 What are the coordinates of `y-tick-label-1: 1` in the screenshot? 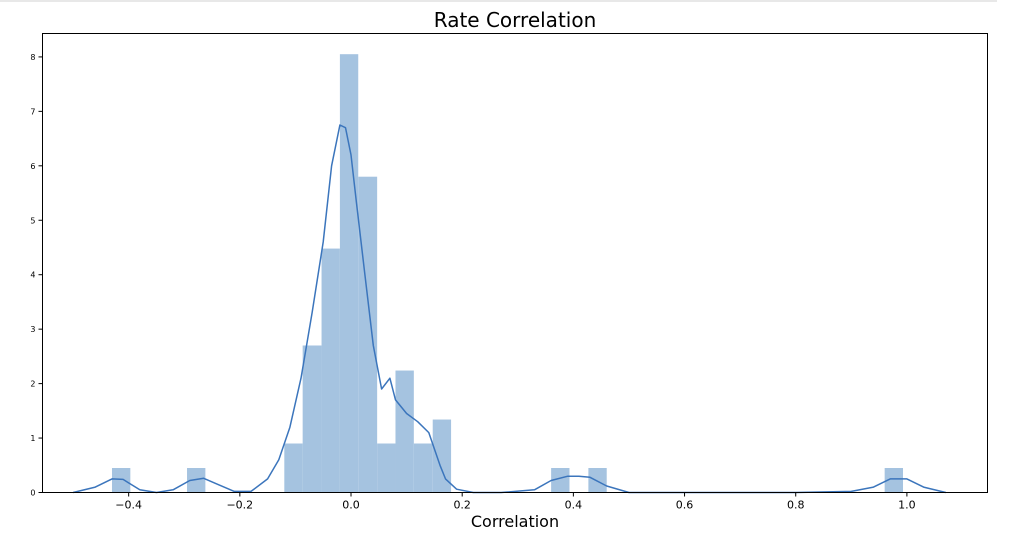 It's located at (32, 438).